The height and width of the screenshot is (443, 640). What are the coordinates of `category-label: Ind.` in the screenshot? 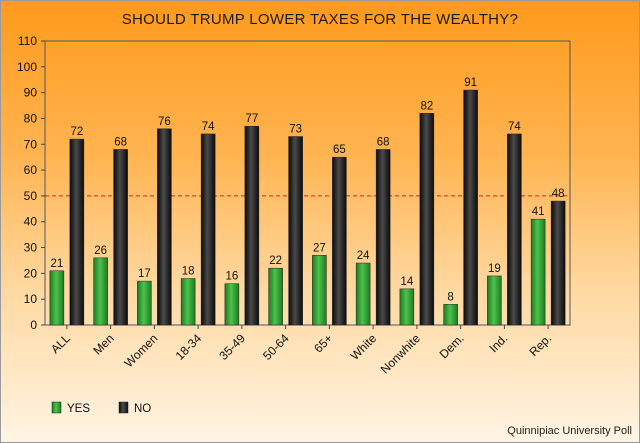 It's located at (498, 343).